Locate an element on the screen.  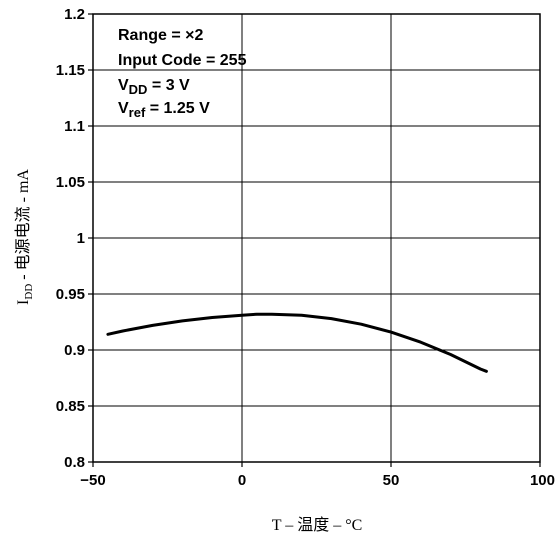
y-tick-label: 0.9 is located at coordinates (74, 350).